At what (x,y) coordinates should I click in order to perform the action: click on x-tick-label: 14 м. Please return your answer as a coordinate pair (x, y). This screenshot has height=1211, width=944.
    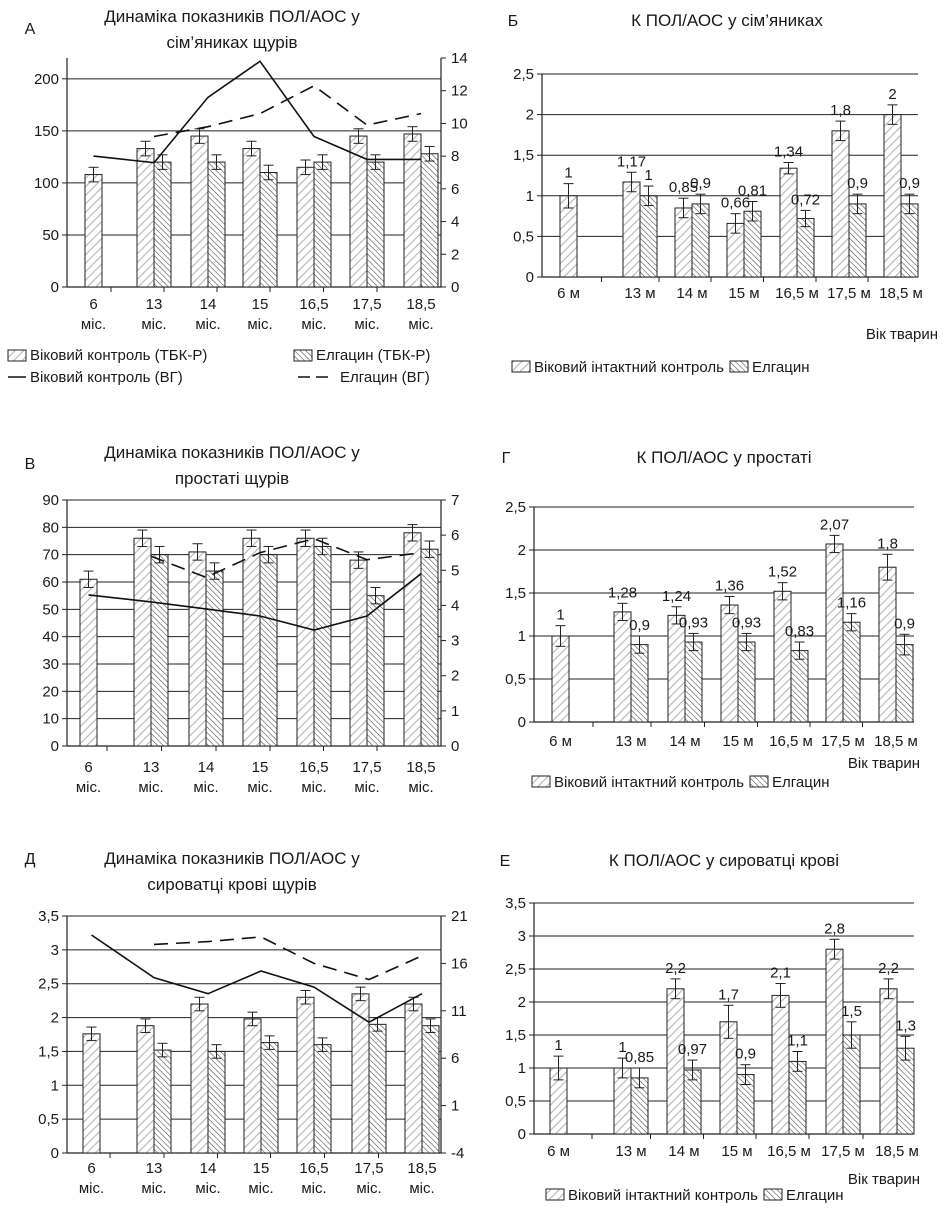
    Looking at the image, I should click on (683, 1151).